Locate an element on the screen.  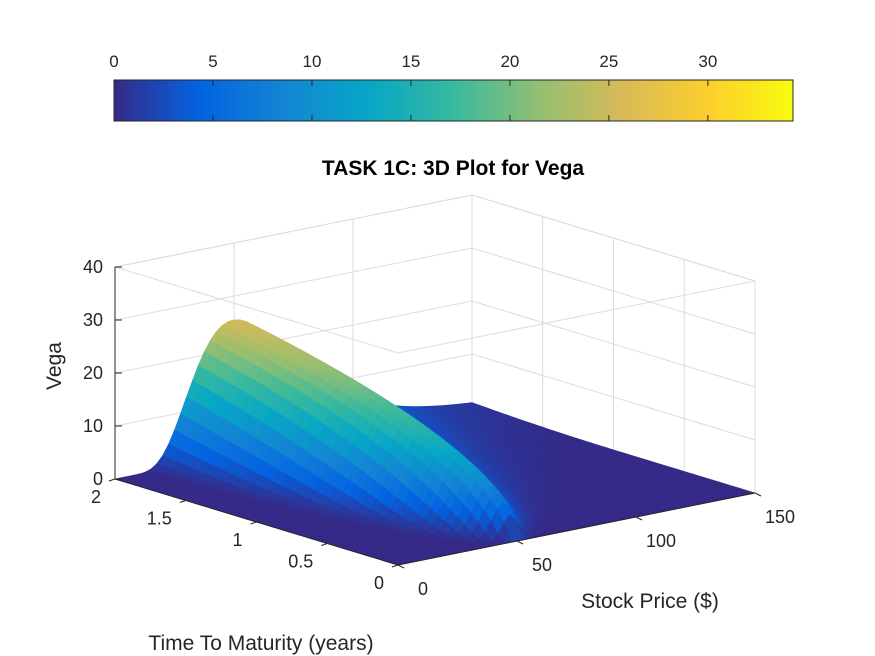
z-tick-label: 0 is located at coordinates (98, 479).